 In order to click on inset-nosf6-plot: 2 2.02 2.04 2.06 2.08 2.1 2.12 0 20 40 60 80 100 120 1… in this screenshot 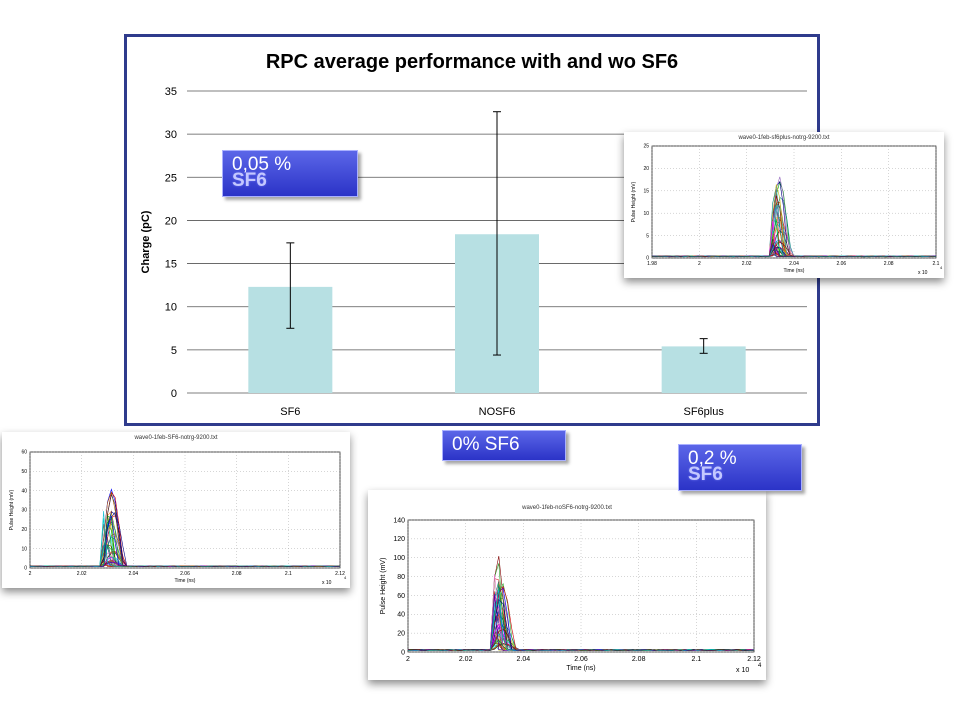, I will do `click(571, 595)`.